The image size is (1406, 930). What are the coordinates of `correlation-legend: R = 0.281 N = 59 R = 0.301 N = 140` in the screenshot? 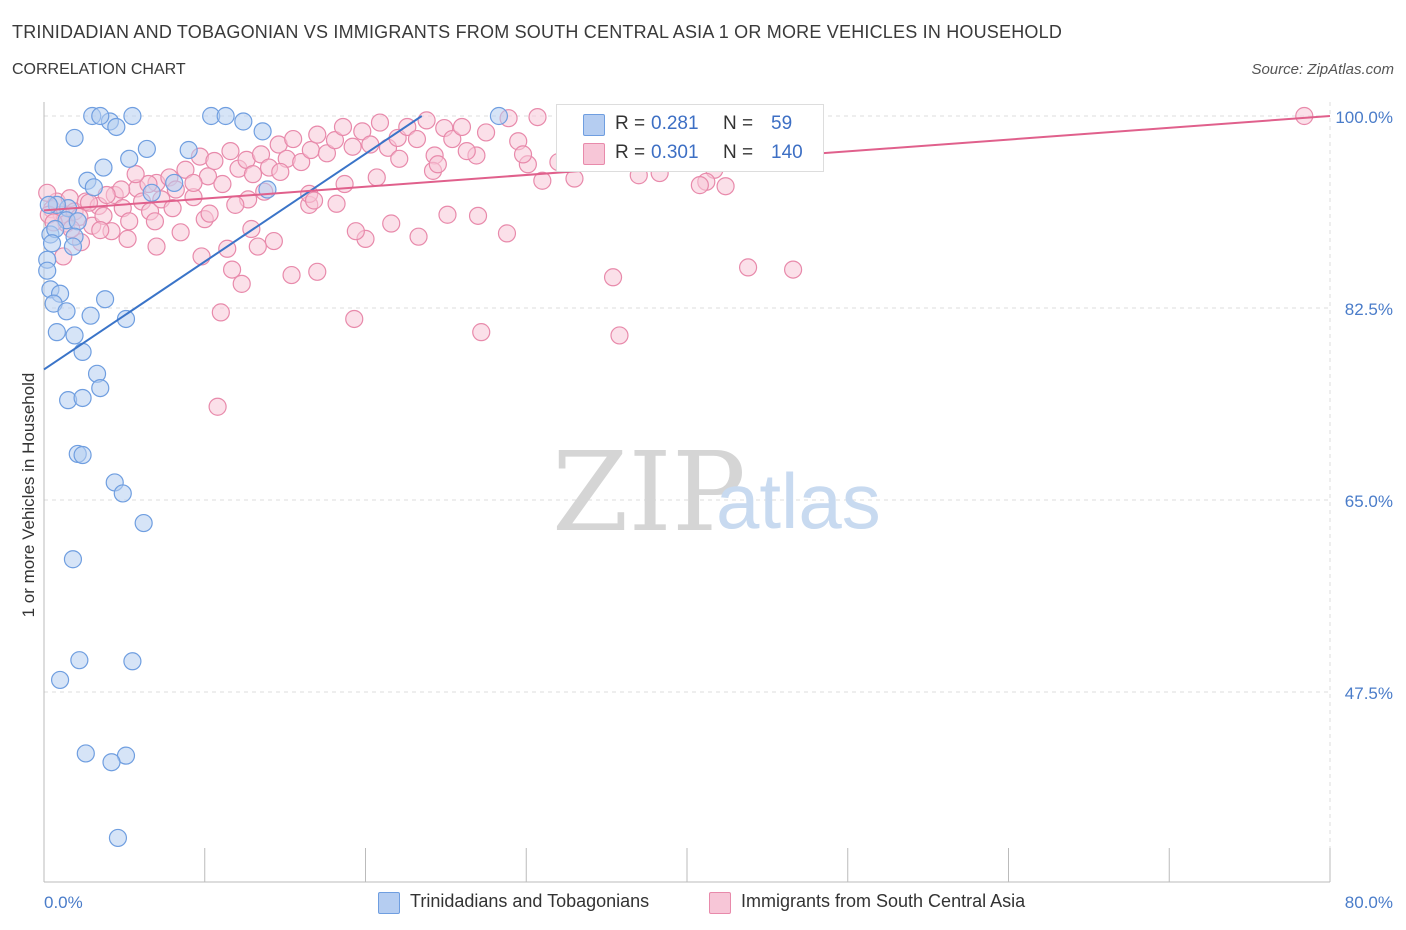 It's located at (690, 138).